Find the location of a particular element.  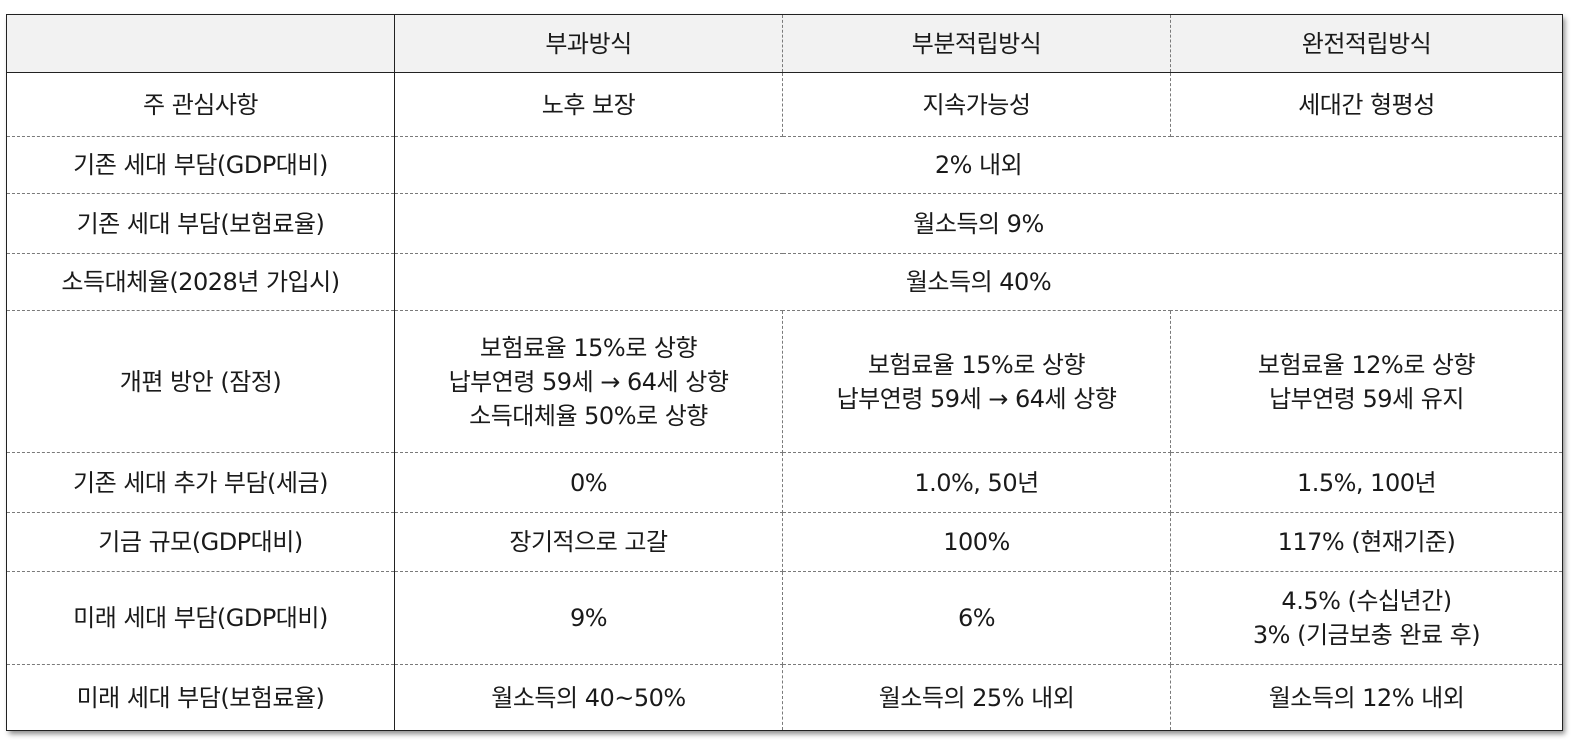

cell-fund-size-partial: 100% is located at coordinates (976, 542).